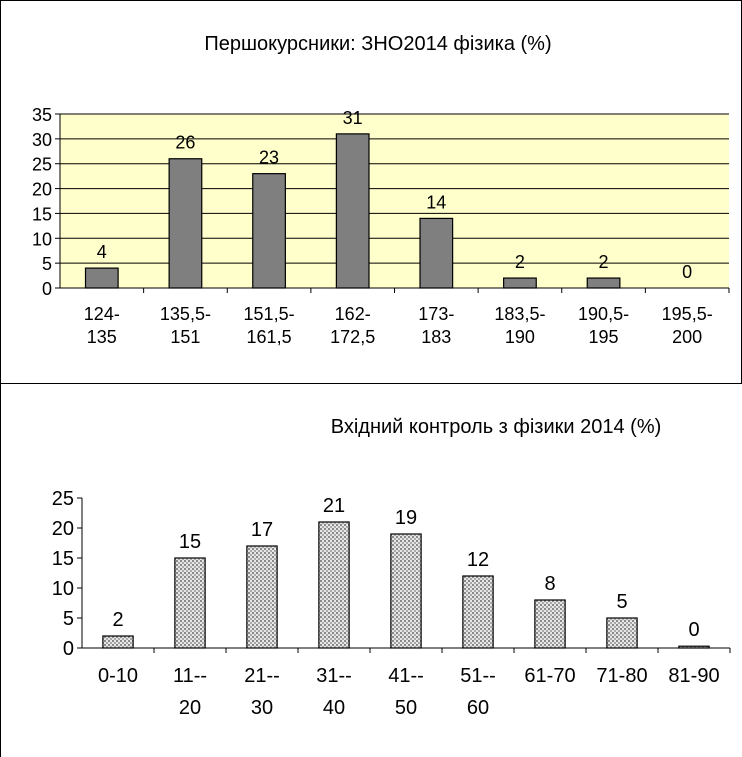  What do you see at coordinates (42, 115) in the screenshot?
I see `y-tick-label: 35` at bounding box center [42, 115].